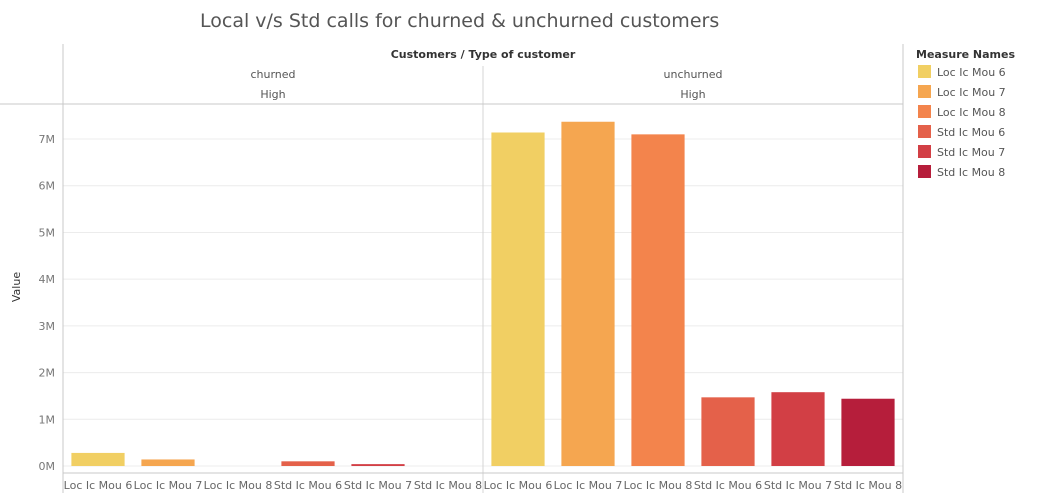 This screenshot has width=1055, height=495. I want to click on y-axis-label: Value, so click(16, 287).